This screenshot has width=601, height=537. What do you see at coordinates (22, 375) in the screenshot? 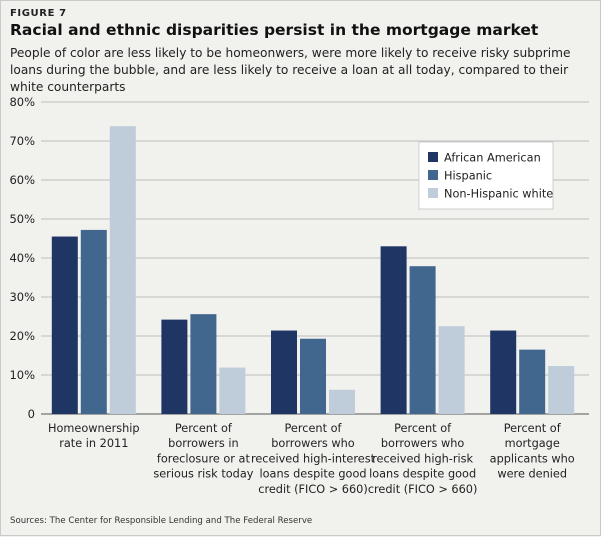
I see `y-tick-label: 10%` at bounding box center [22, 375].